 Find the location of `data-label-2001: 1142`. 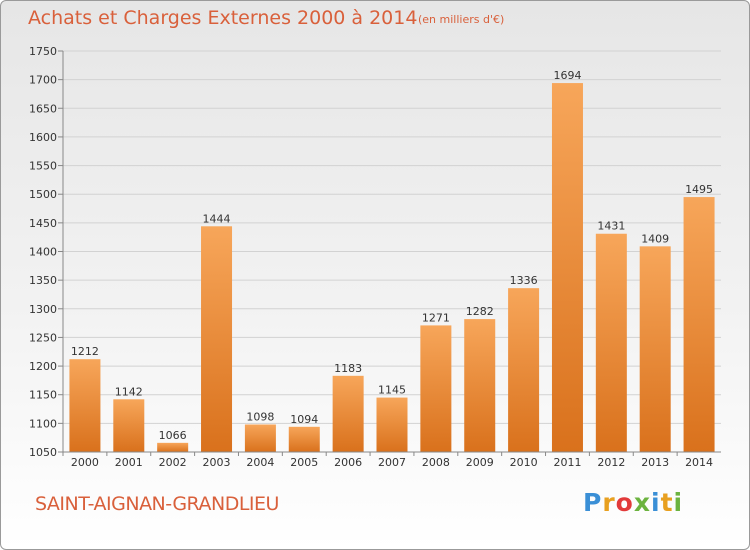

data-label-2001: 1142 is located at coordinates (129, 391).